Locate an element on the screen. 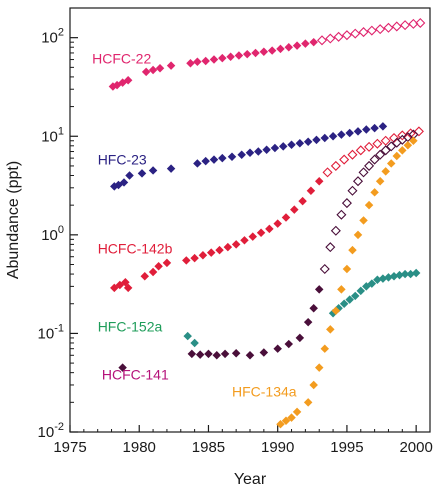 The height and width of the screenshot is (494, 438). x-tick-label: 1980 is located at coordinates (139, 447).